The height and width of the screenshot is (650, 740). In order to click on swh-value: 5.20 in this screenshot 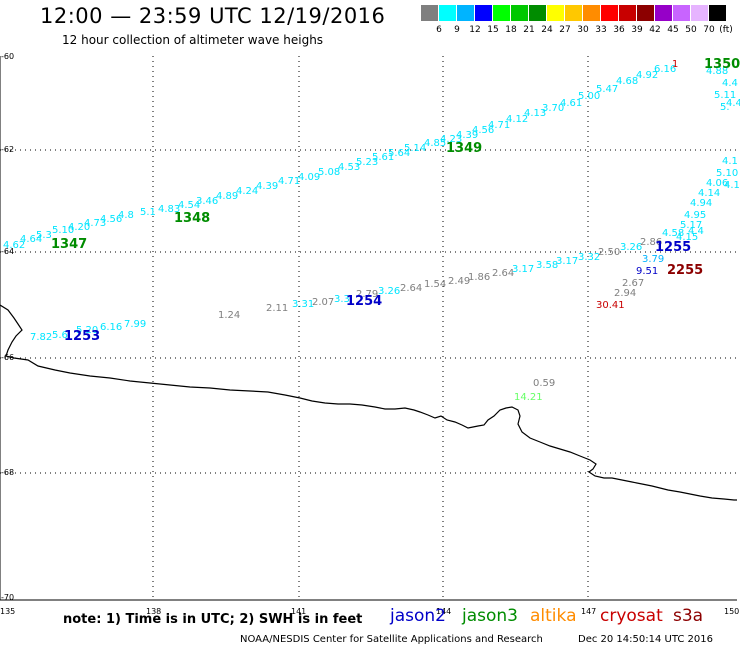, I will do `click(87, 330)`.